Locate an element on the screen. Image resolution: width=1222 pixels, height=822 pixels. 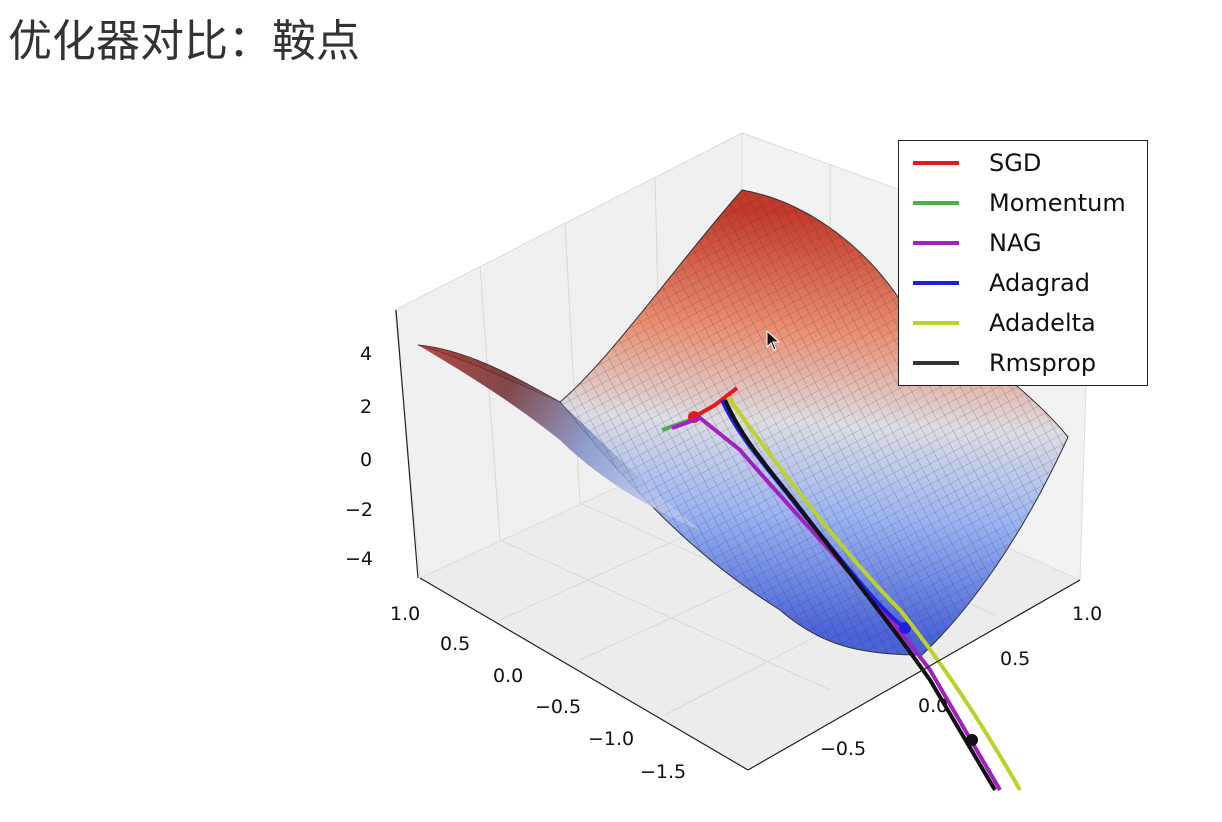
legend-item-nag: NAG is located at coordinates (977, 243).